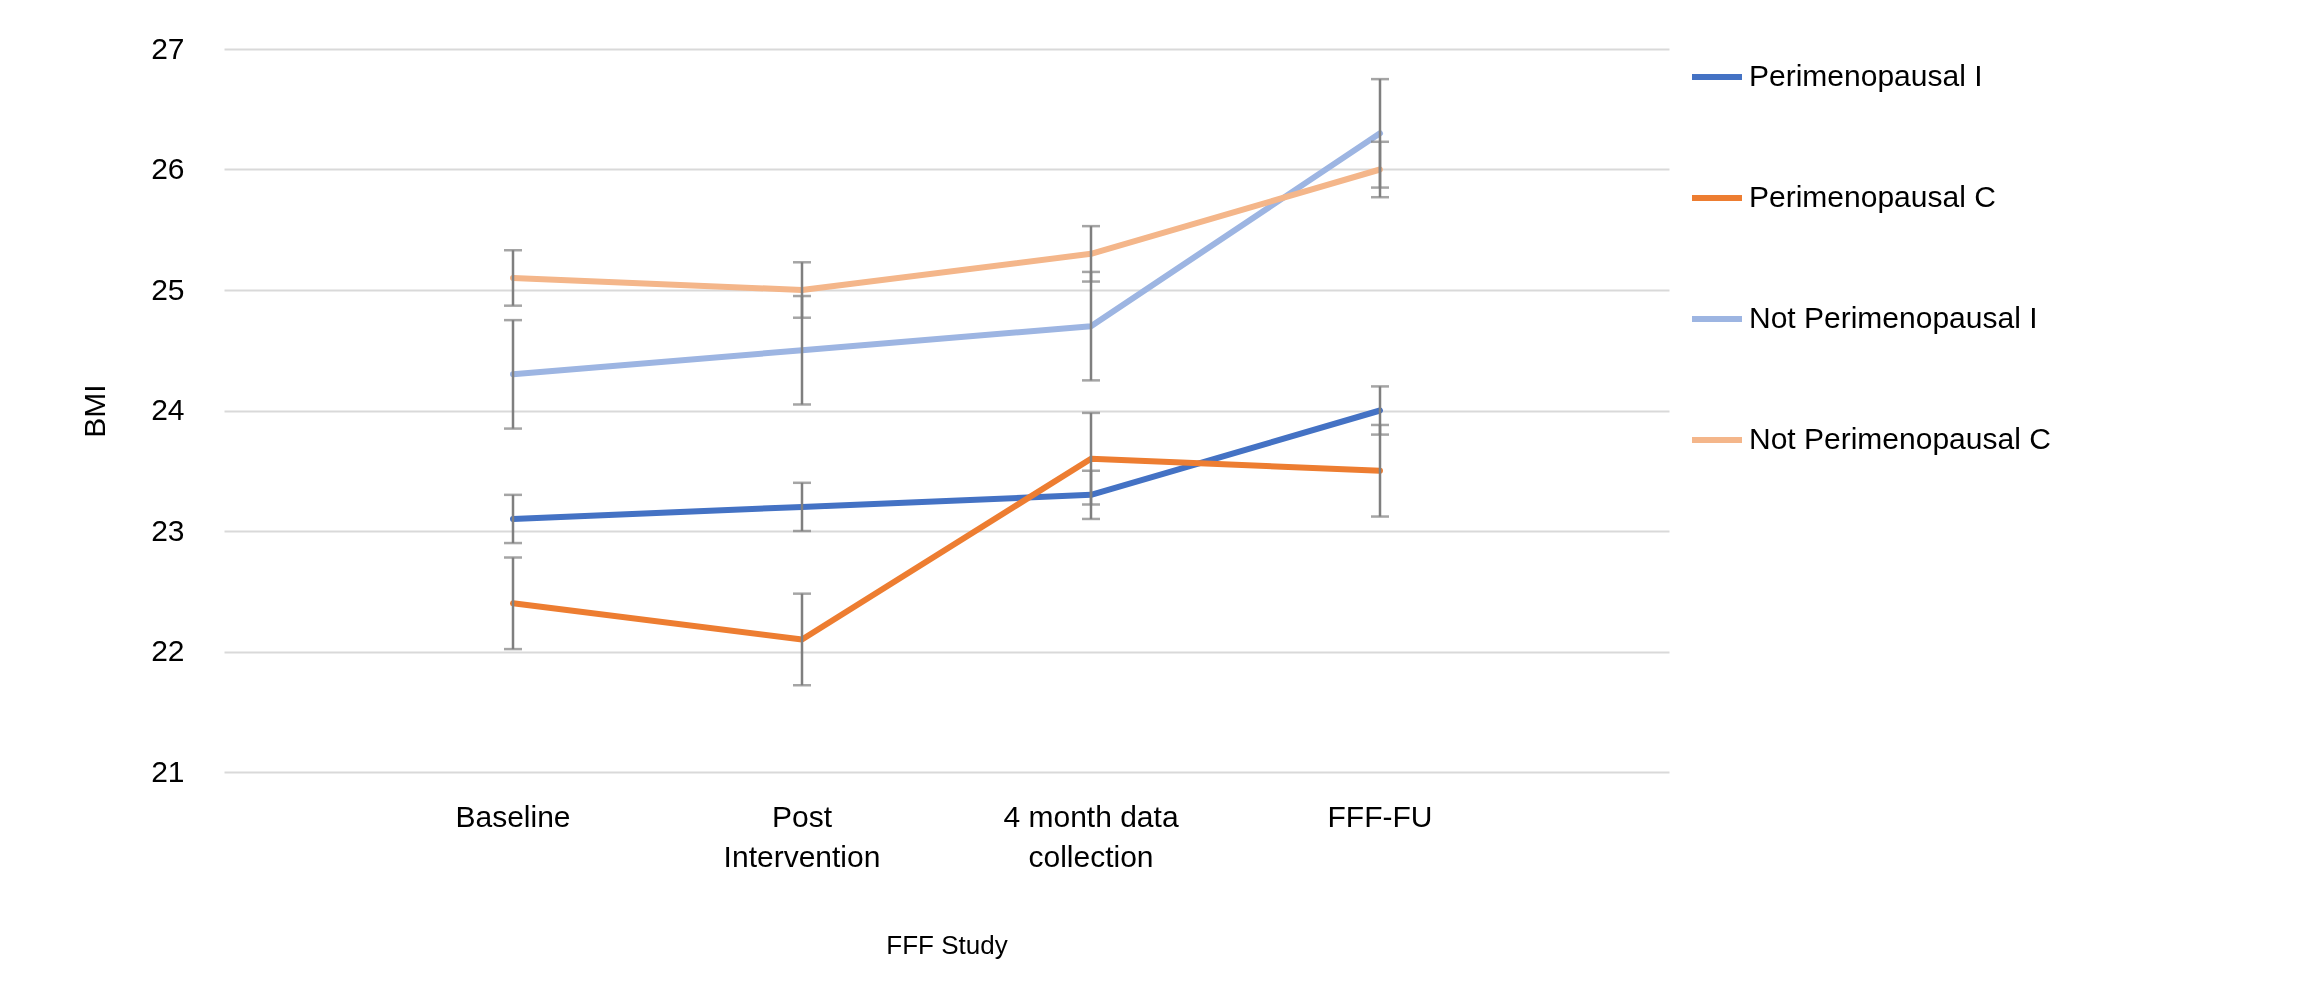  Describe the element at coordinates (168, 409) in the screenshot. I see `y-tick-label: 24` at that location.